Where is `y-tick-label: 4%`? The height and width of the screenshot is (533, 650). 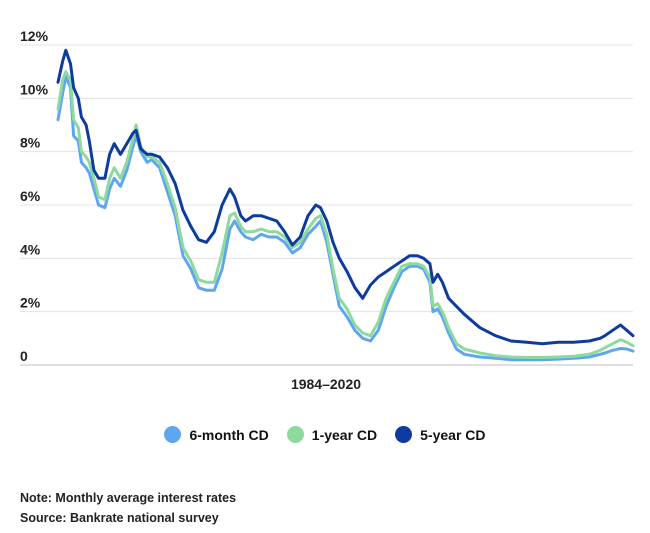 y-tick-label: 4% is located at coordinates (30, 249).